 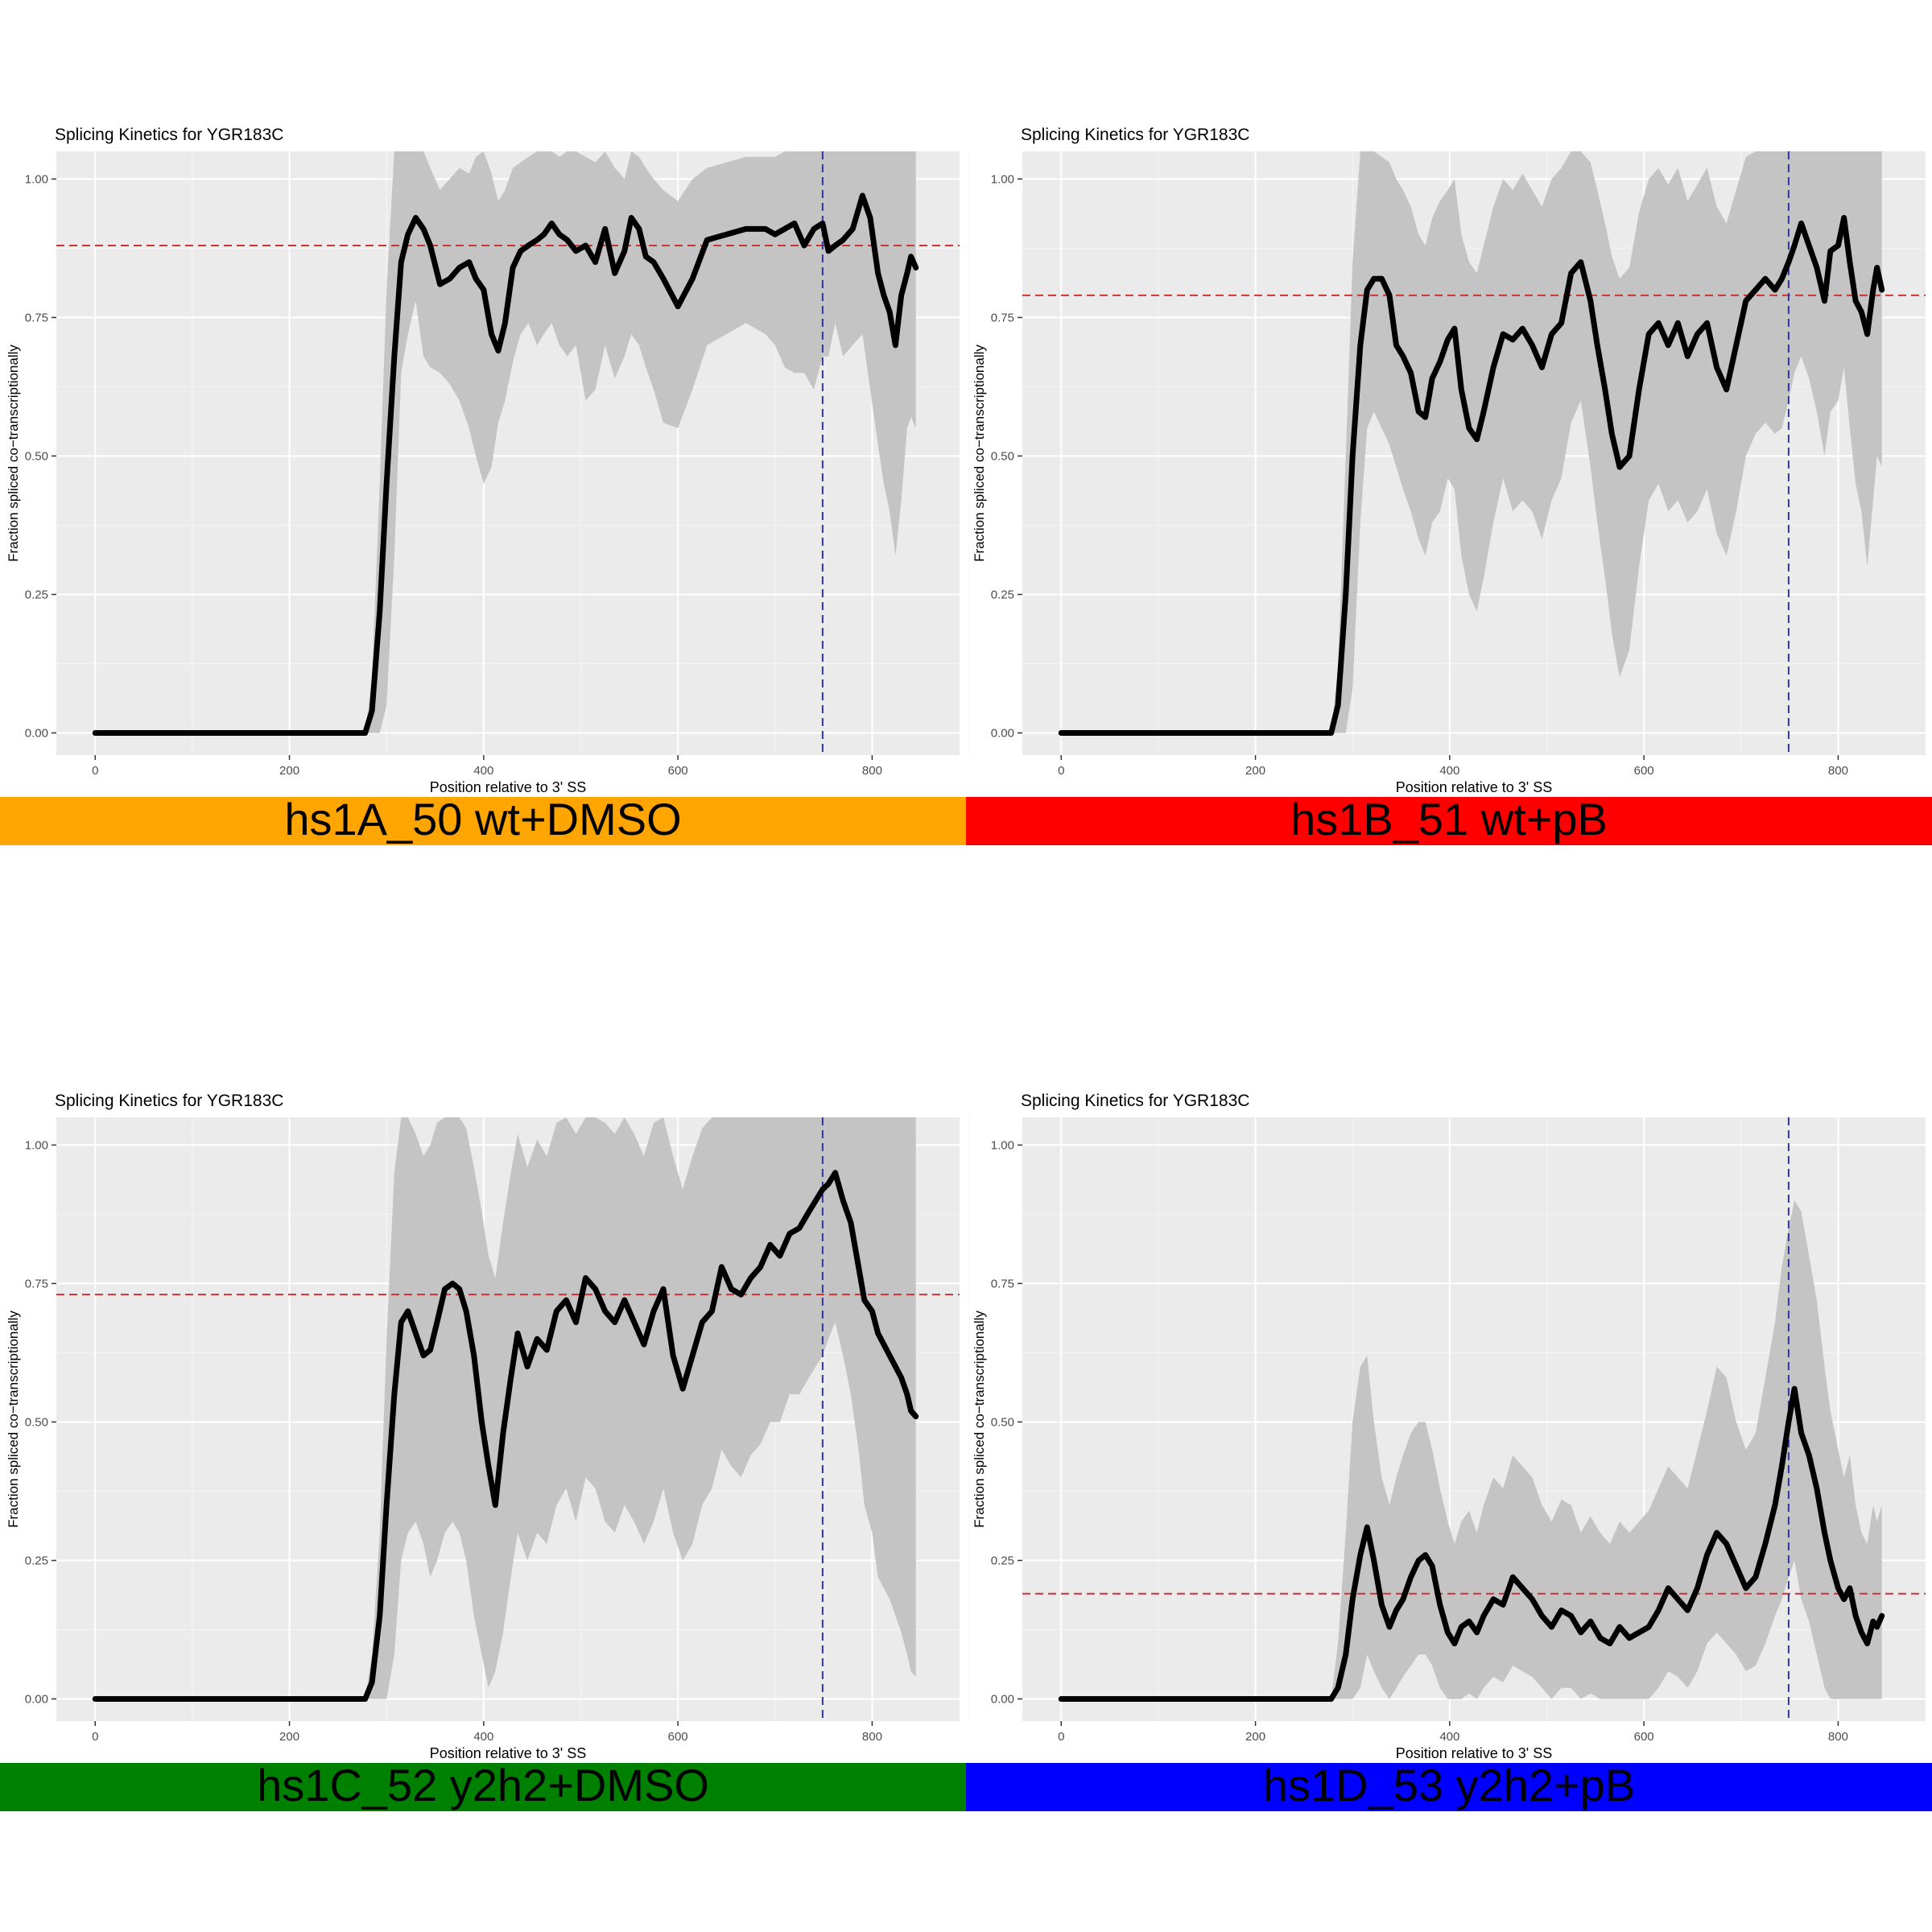 I want to click on sample-banner-label: hs1B_51 wt+pB, so click(x=1449, y=819).